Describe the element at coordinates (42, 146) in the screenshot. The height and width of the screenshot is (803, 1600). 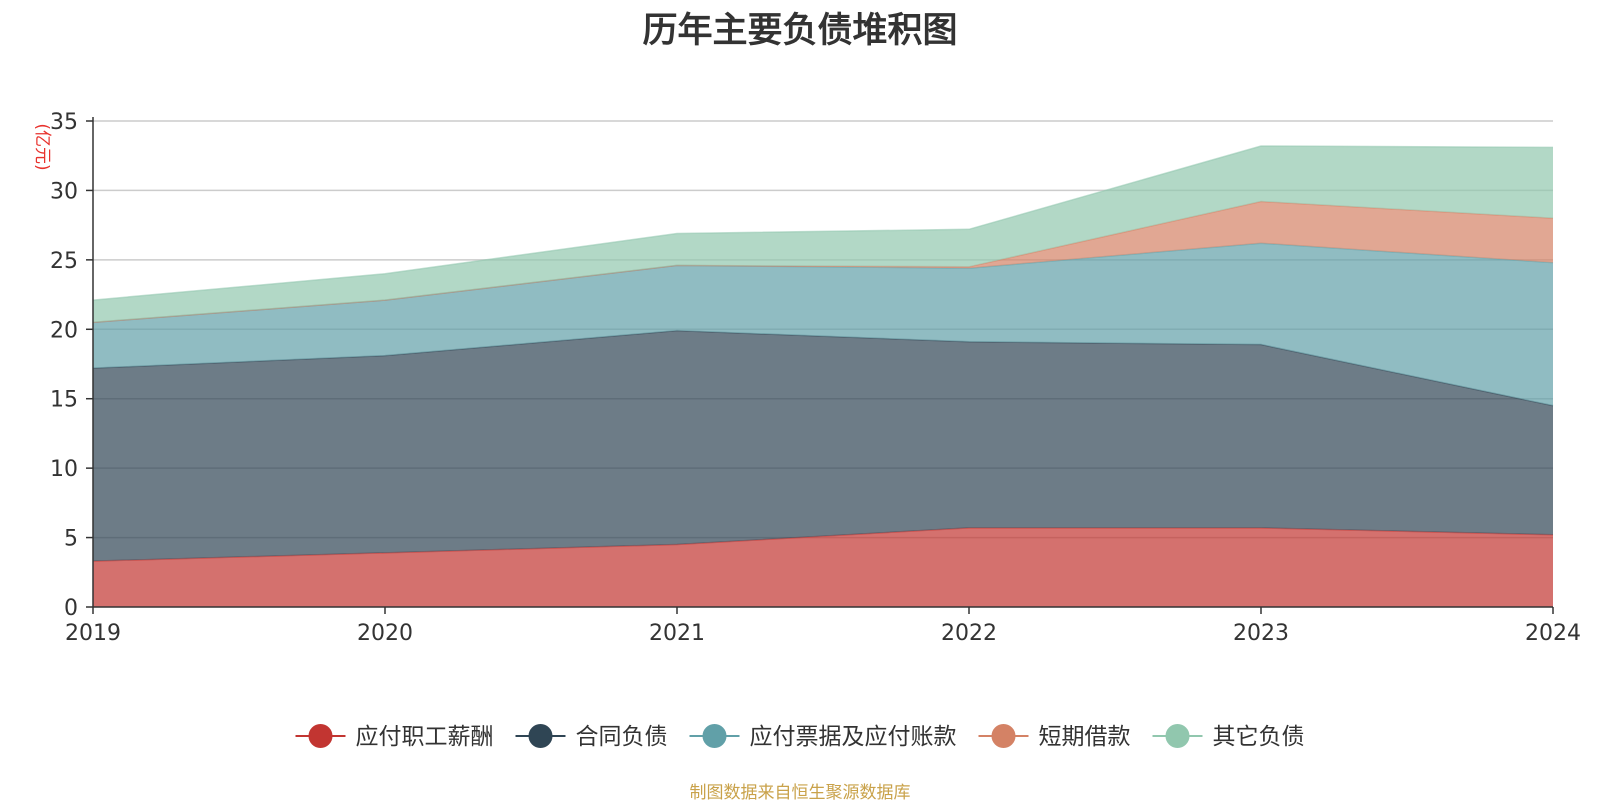
I see `y-axis-unit-label: (亿元)` at that location.